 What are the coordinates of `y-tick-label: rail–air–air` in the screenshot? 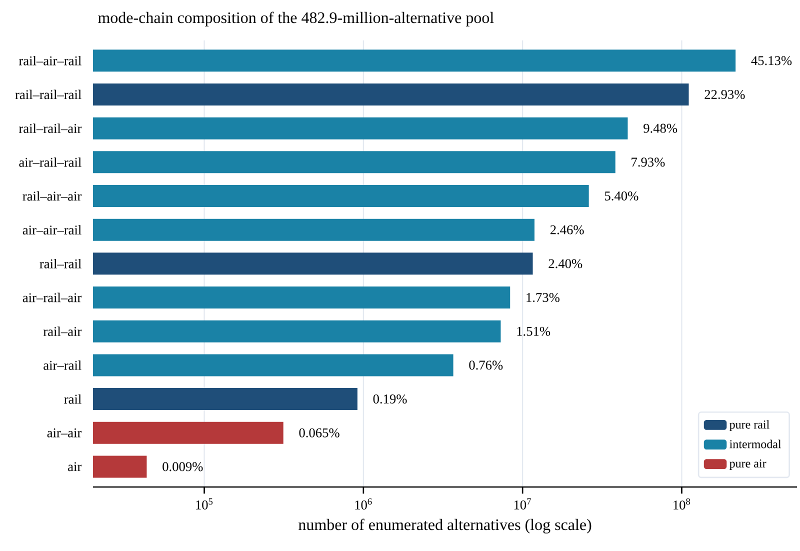 It's located at (52, 196).